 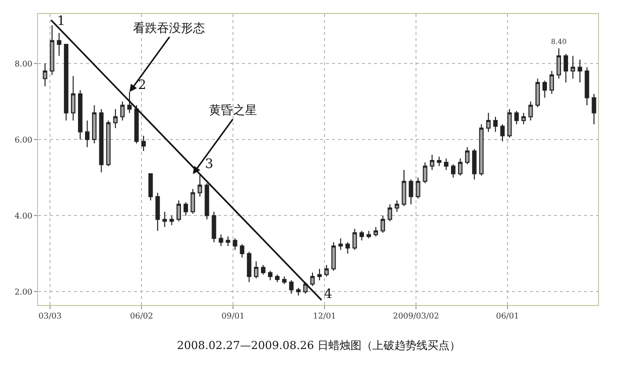 I want to click on x-tick-label: 09/01, so click(x=233, y=316).